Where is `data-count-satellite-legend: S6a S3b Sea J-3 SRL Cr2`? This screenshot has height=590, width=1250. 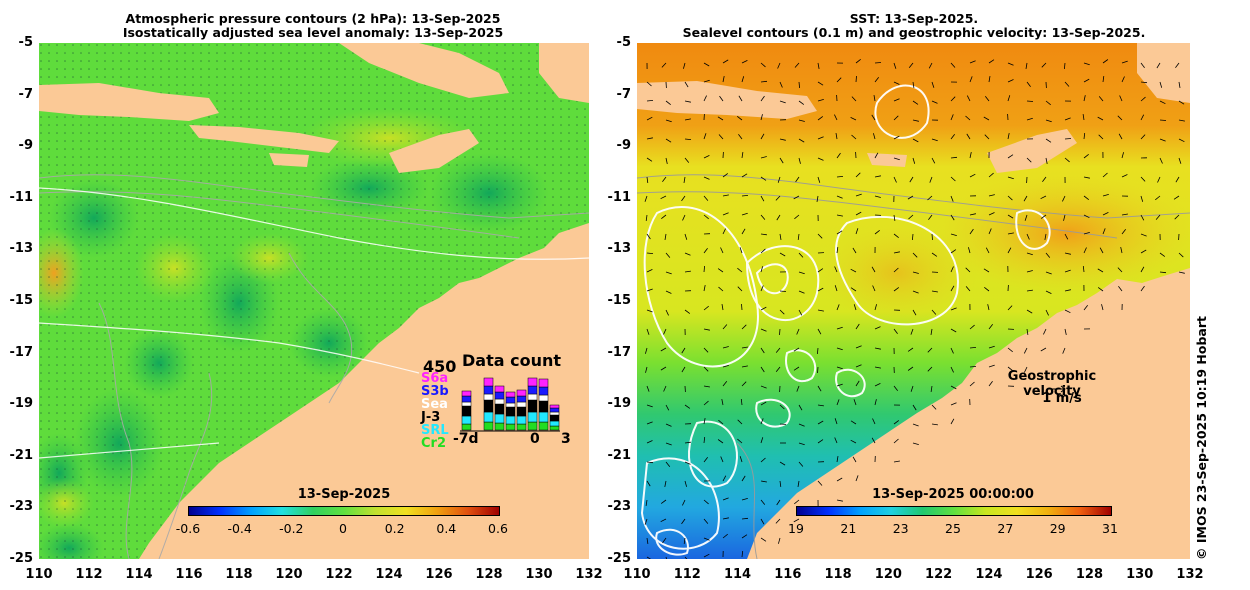
data-count-satellite-legend: S6a S3b Sea J-3 SRL Cr2 is located at coordinates (441, 411).